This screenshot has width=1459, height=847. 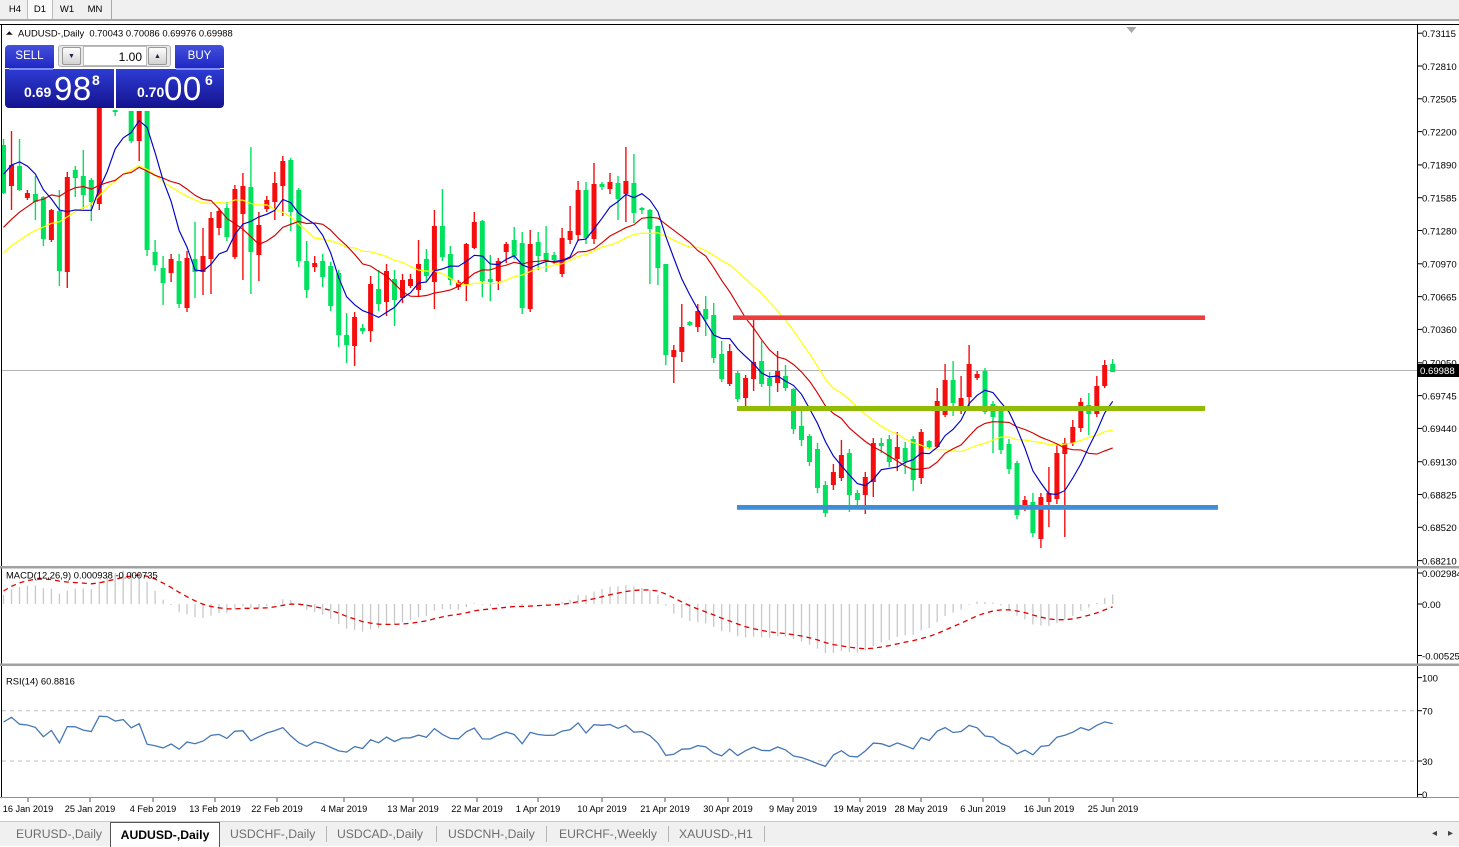 I want to click on svg-text: 0.69988, so click(x=1437, y=371).